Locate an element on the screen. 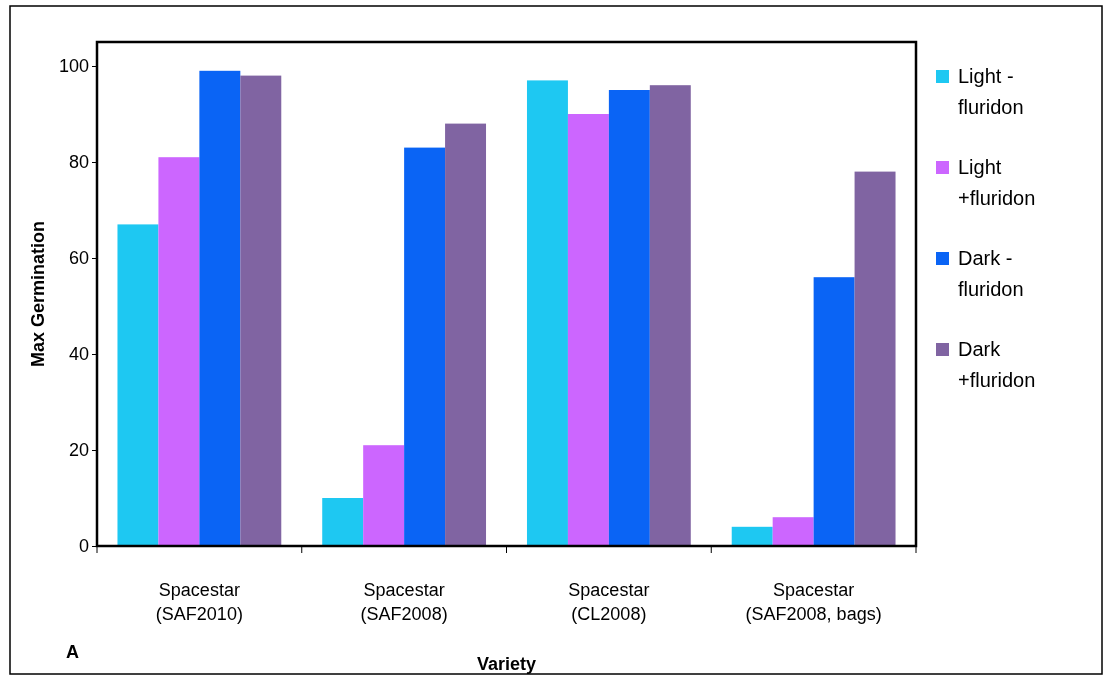  y-tick-label: 60 is located at coordinates (78, 258).